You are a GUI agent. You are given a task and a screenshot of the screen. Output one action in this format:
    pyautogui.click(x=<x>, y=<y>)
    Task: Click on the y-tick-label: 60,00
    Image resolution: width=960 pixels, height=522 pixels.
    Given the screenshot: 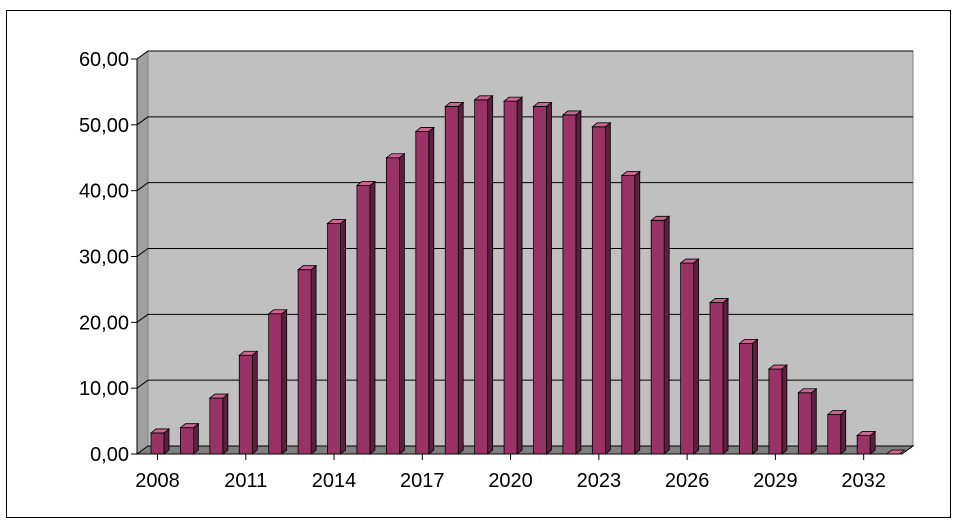 What is the action you would take?
    pyautogui.click(x=104, y=60)
    